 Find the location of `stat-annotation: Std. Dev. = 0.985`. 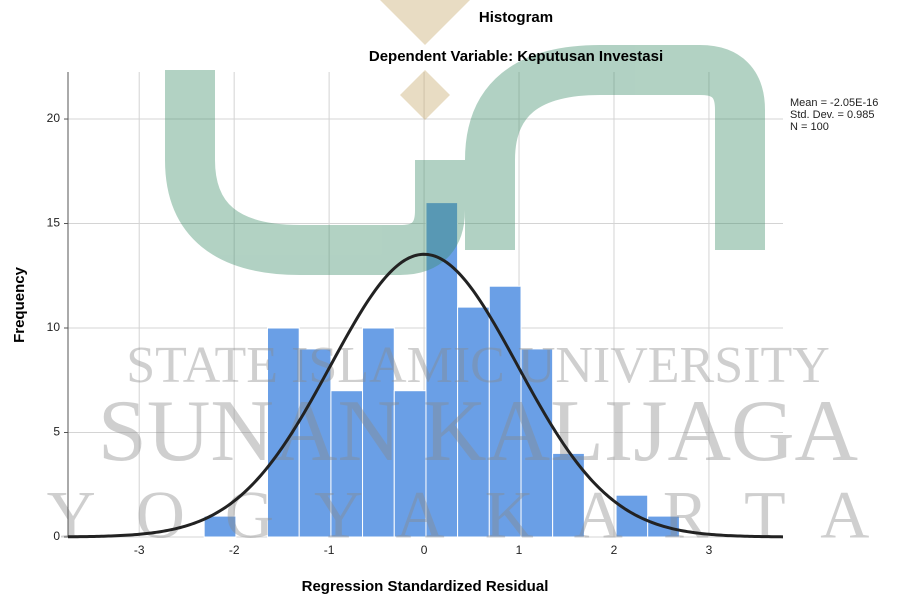

stat-annotation: Std. Dev. = 0.985 is located at coordinates (832, 115).